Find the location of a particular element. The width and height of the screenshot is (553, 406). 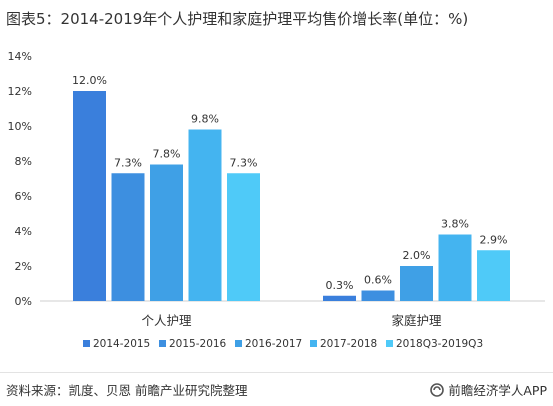

data-label: 12.0% is located at coordinates (89, 80).